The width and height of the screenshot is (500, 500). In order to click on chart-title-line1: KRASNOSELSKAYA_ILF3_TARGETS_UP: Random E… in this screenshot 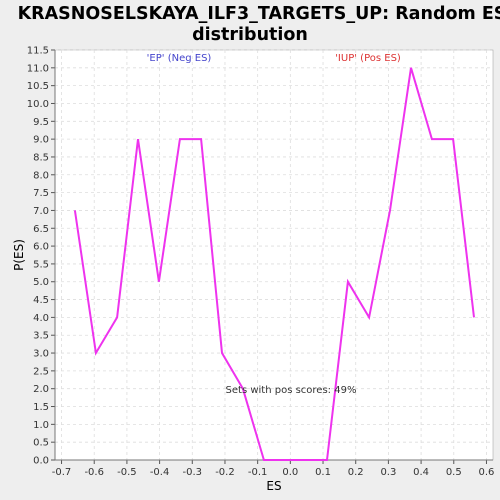, I will do `click(259, 14)`.